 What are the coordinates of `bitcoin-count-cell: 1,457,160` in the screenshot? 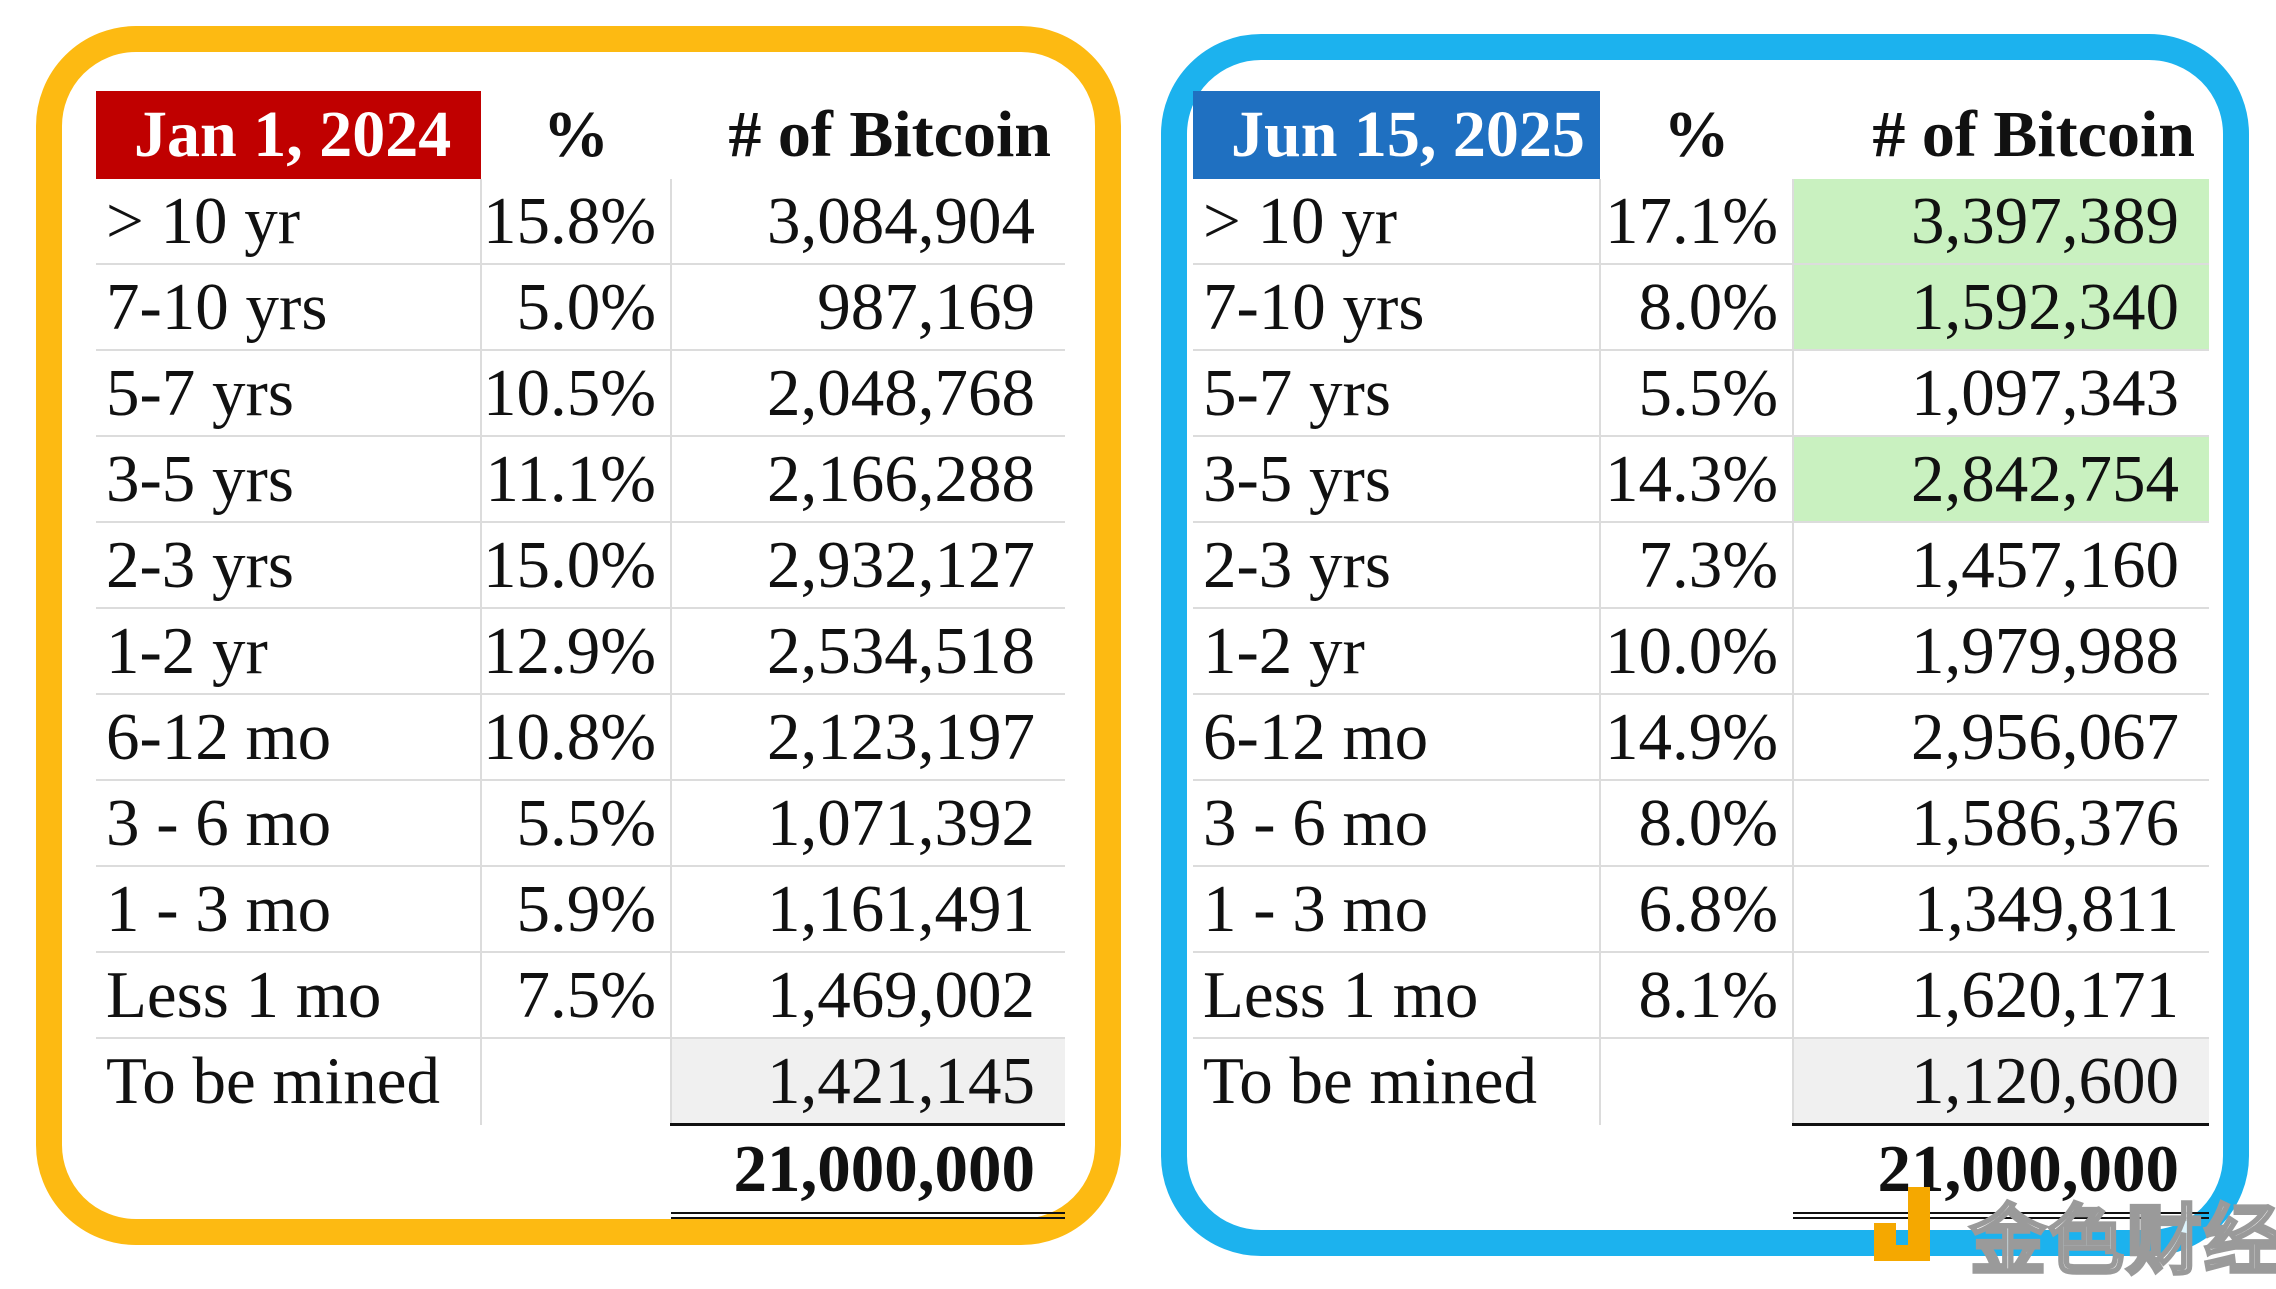 It's located at (2001, 564).